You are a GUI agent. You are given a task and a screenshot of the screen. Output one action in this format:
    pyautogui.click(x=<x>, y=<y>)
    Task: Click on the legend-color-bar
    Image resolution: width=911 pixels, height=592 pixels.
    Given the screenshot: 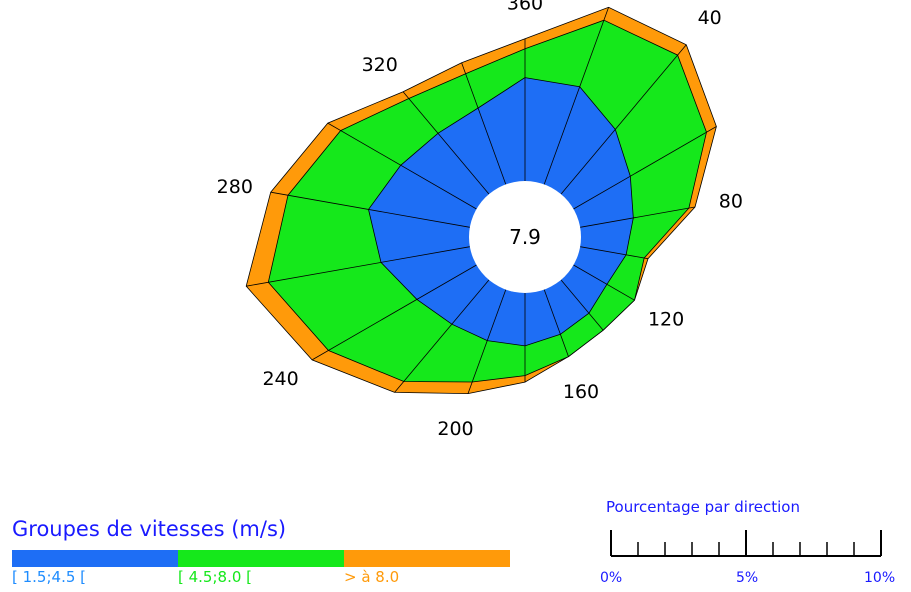 What is the action you would take?
    pyautogui.click(x=262, y=558)
    